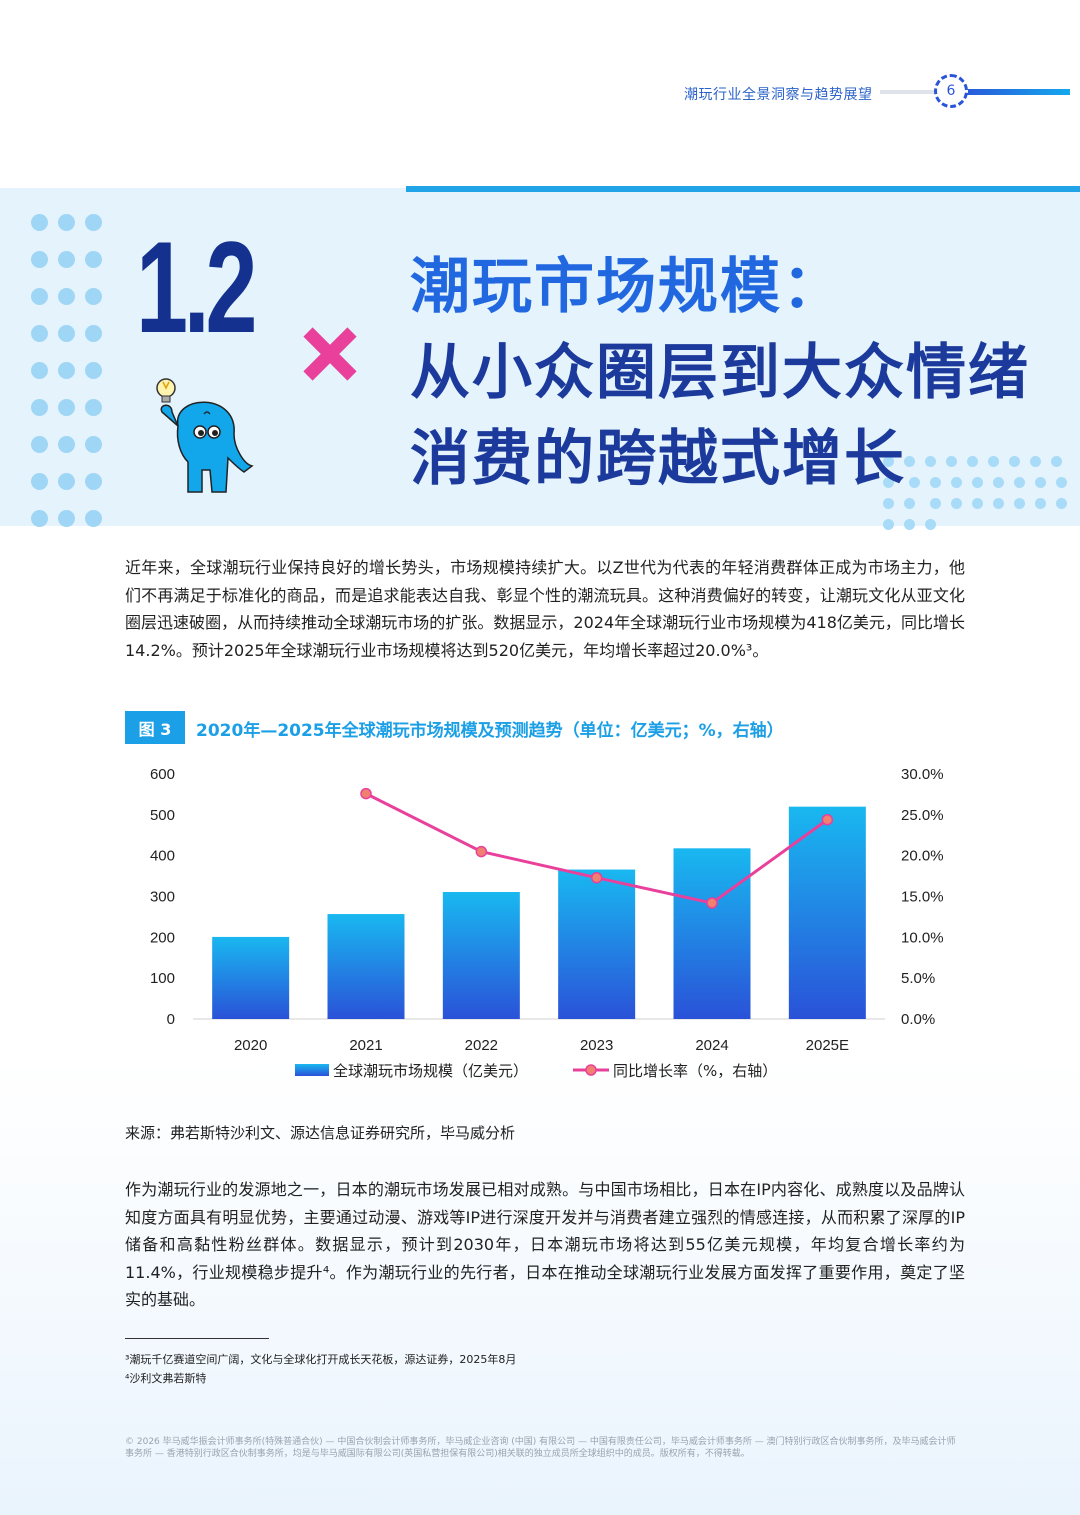  Describe the element at coordinates (922, 815) in the screenshot. I see `y-right-tick-label: 25.0%` at that location.